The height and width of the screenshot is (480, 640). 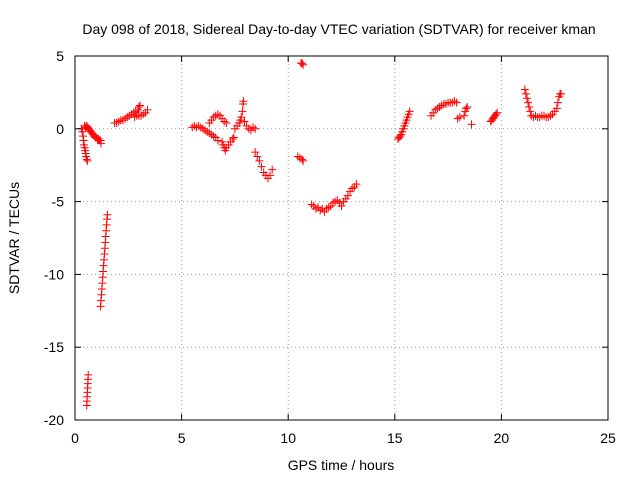 I want to click on x-tick-label: 10, so click(x=288, y=438).